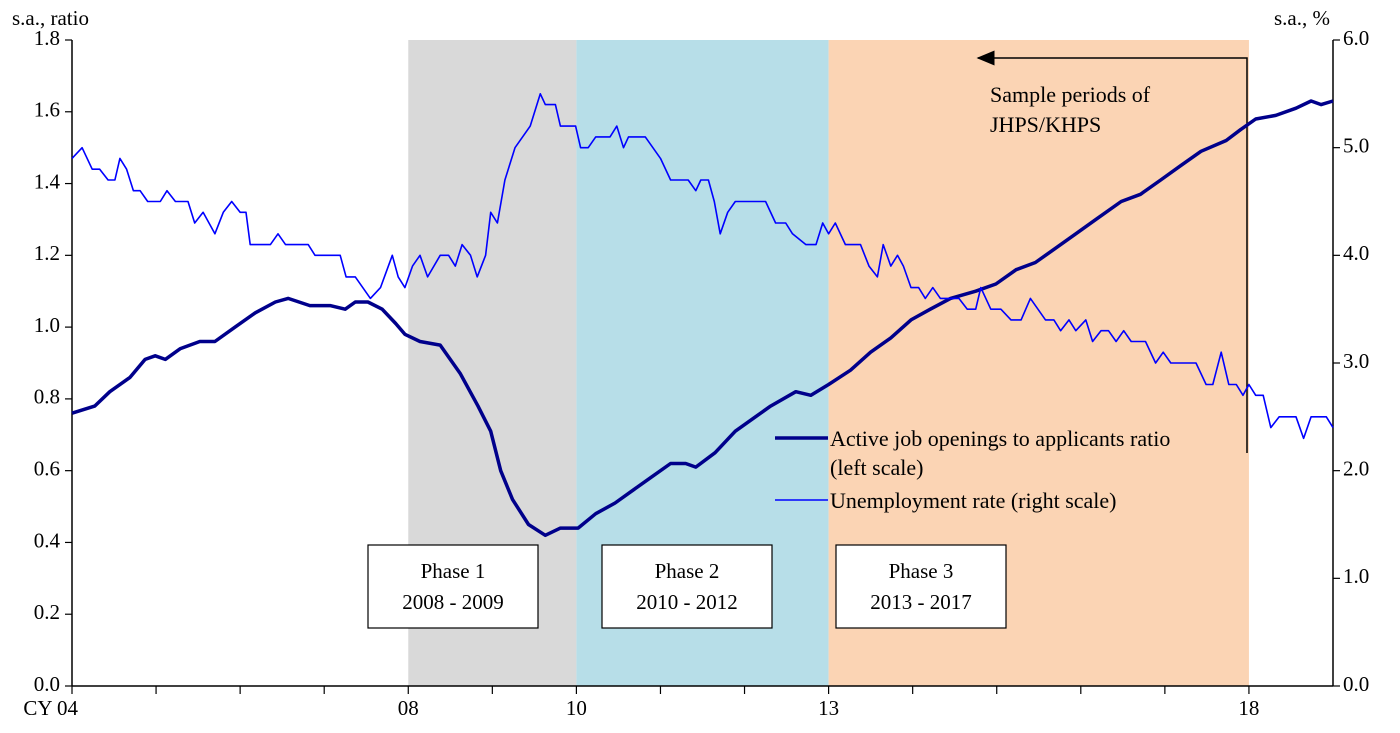  Describe the element at coordinates (47, 110) in the screenshot. I see `y-tick-label: 1.6` at that location.